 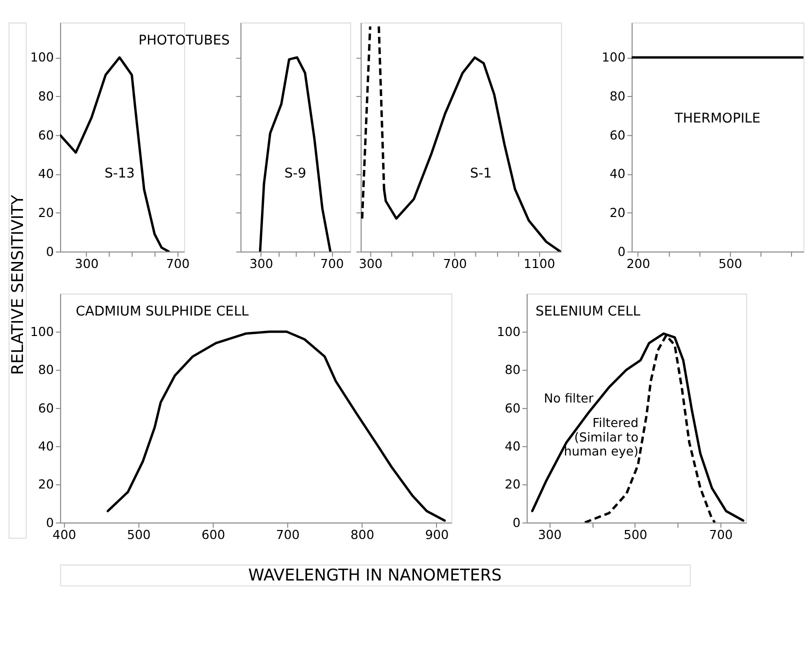 What do you see at coordinates (717, 119) in the screenshot?
I see `annotation: THERMOPILE` at bounding box center [717, 119].